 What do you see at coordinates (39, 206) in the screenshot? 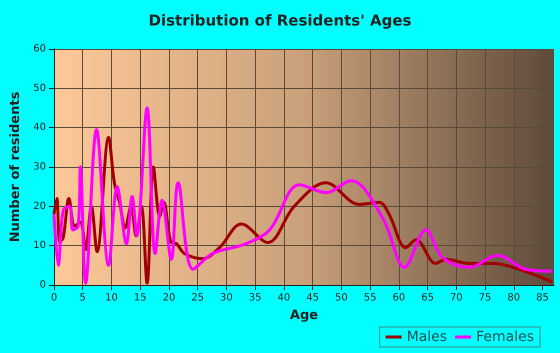
I see `y-tick-label: 20` at bounding box center [39, 206].